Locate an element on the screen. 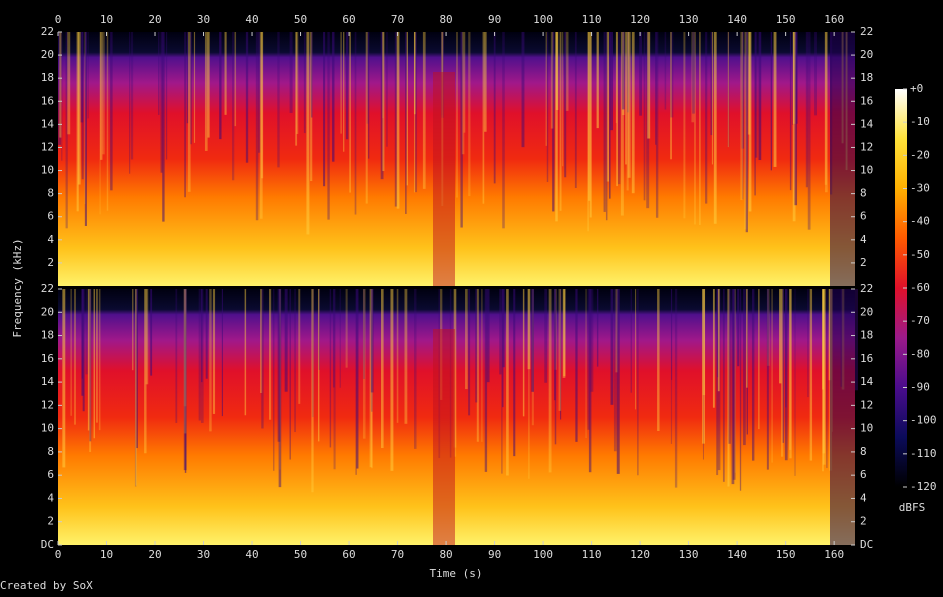  x-tick-label: 140 is located at coordinates (737, 19).